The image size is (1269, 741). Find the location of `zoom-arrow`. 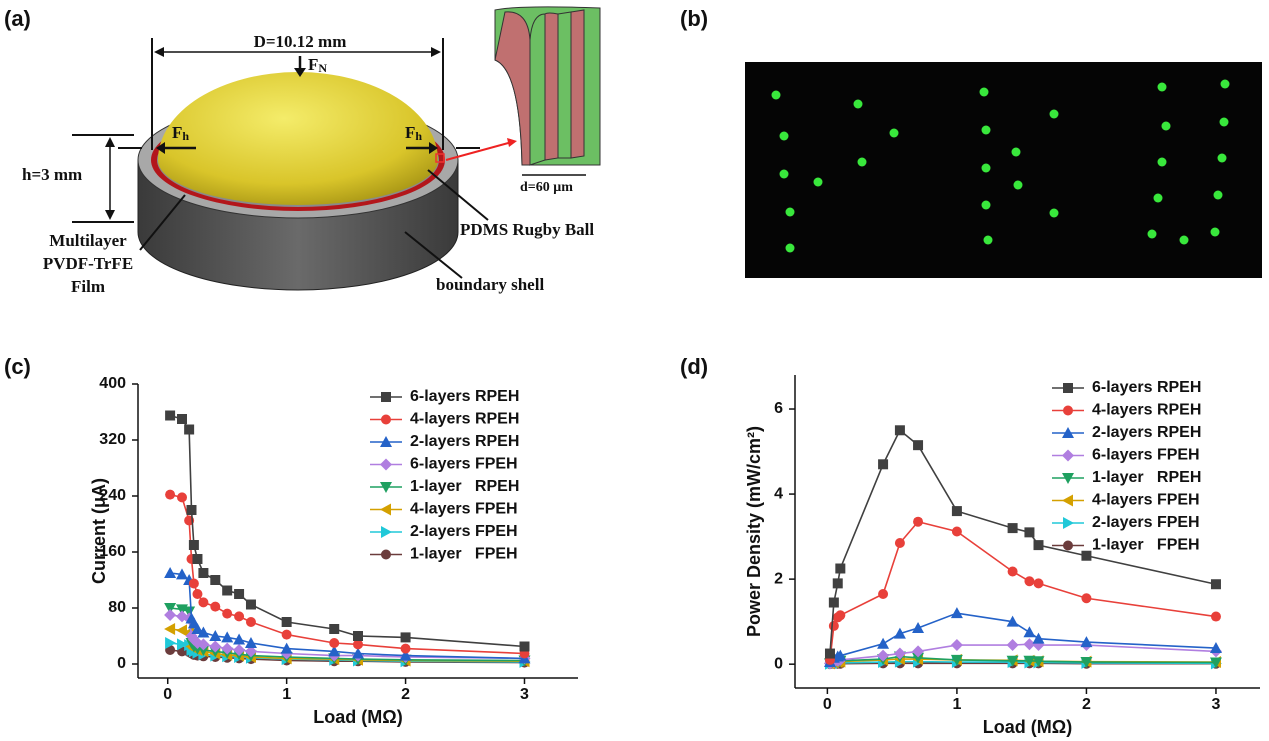

zoom-arrow is located at coordinates (512, 142).